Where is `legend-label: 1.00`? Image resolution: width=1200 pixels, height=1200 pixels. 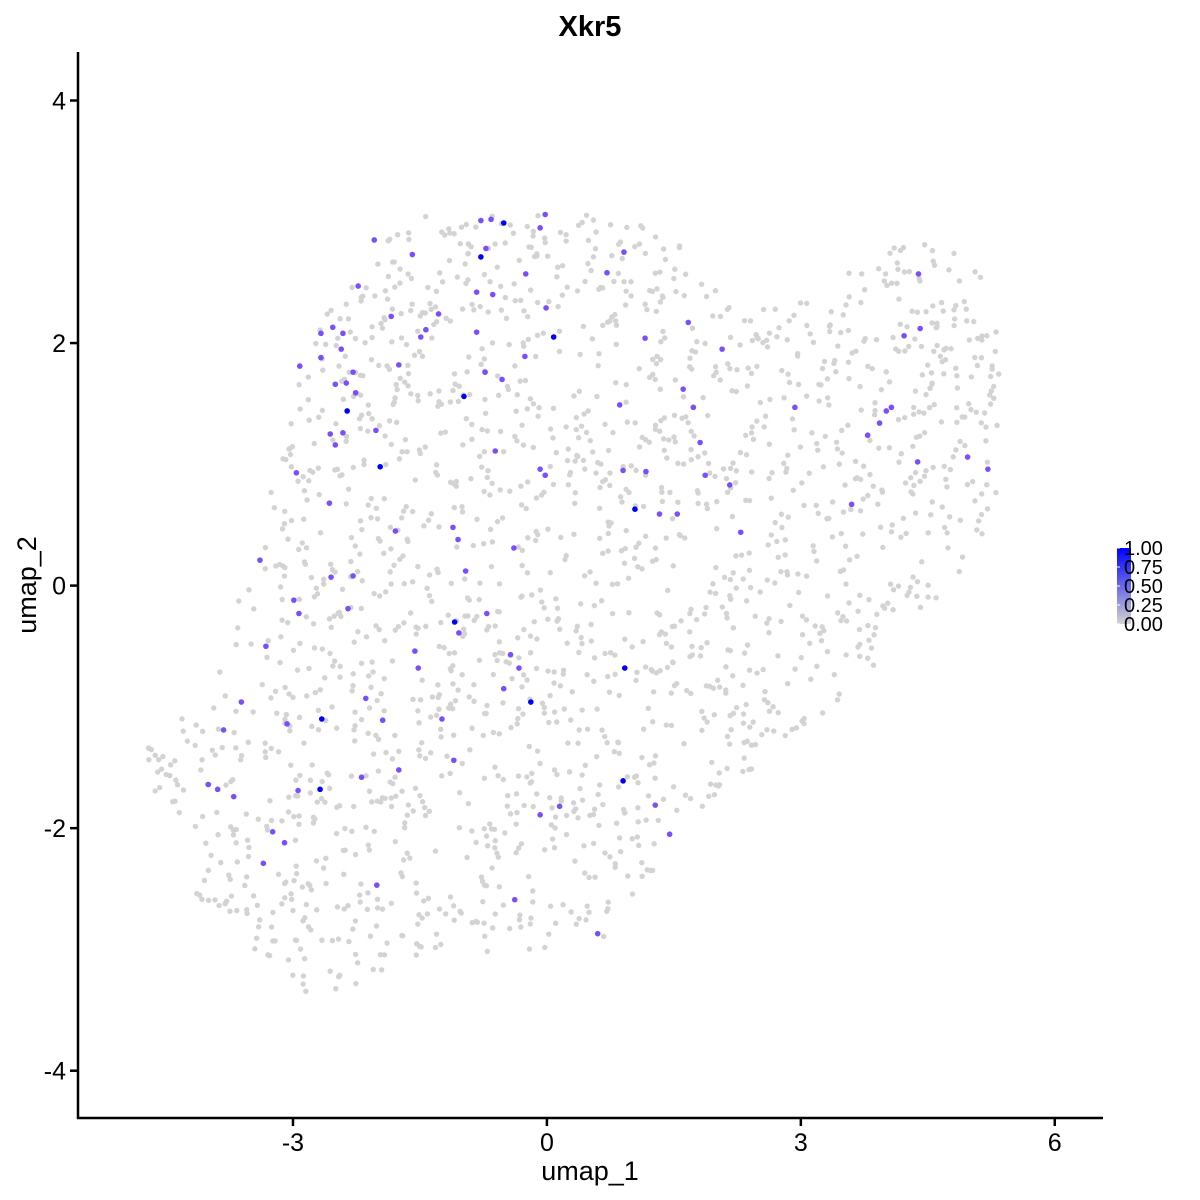 legend-label: 1.00 is located at coordinates (1143, 549).